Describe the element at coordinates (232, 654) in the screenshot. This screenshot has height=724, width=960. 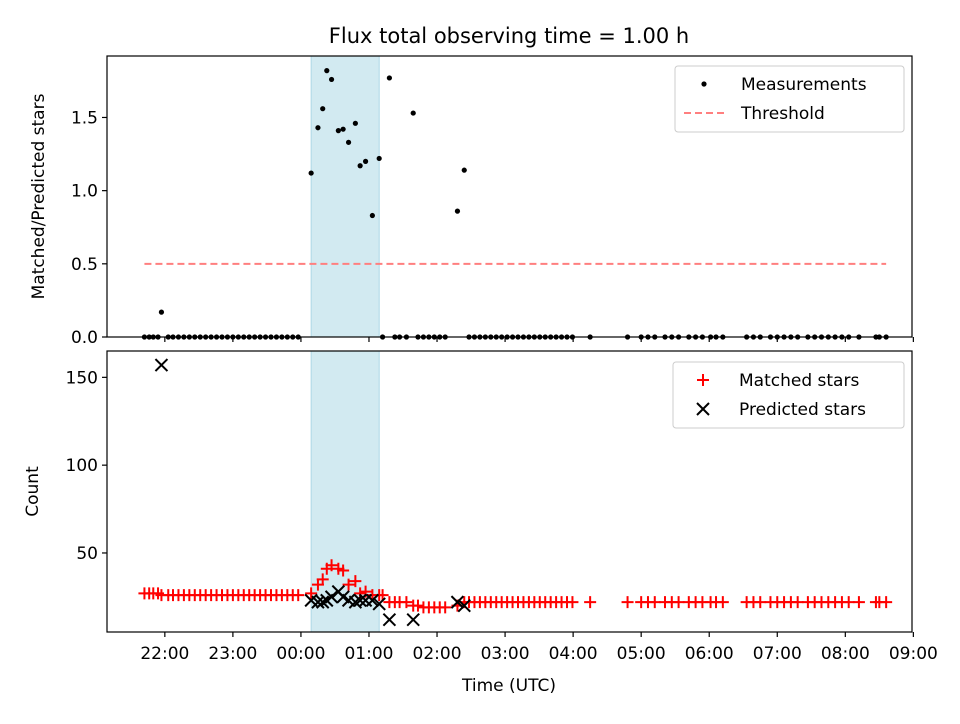
I see `x-tick-label: 23:00` at that location.